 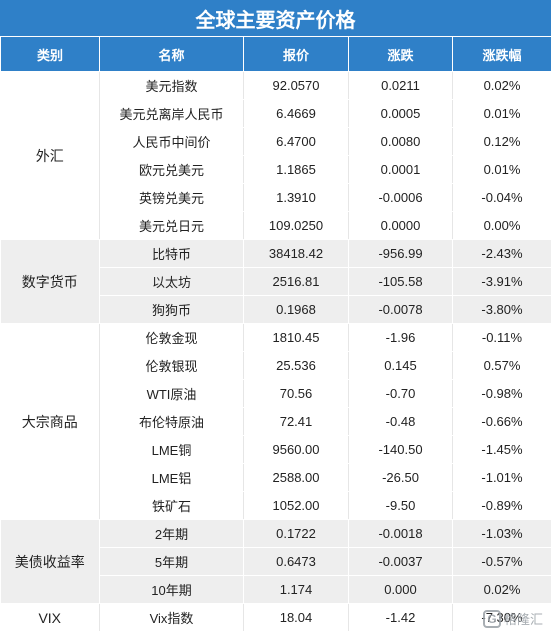 What do you see at coordinates (491, 618) in the screenshot?
I see `gelonghui-logo-icon: G` at bounding box center [491, 618].